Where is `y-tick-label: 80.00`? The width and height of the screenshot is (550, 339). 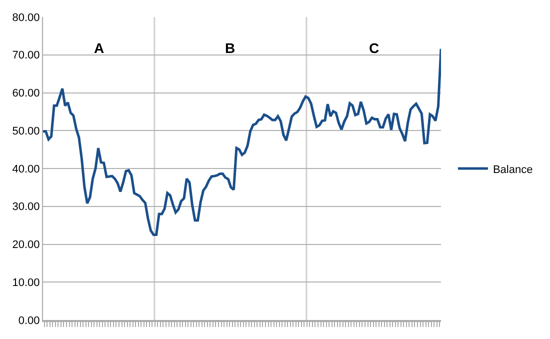
y-tick-label: 80.00 is located at coordinates (26, 18).